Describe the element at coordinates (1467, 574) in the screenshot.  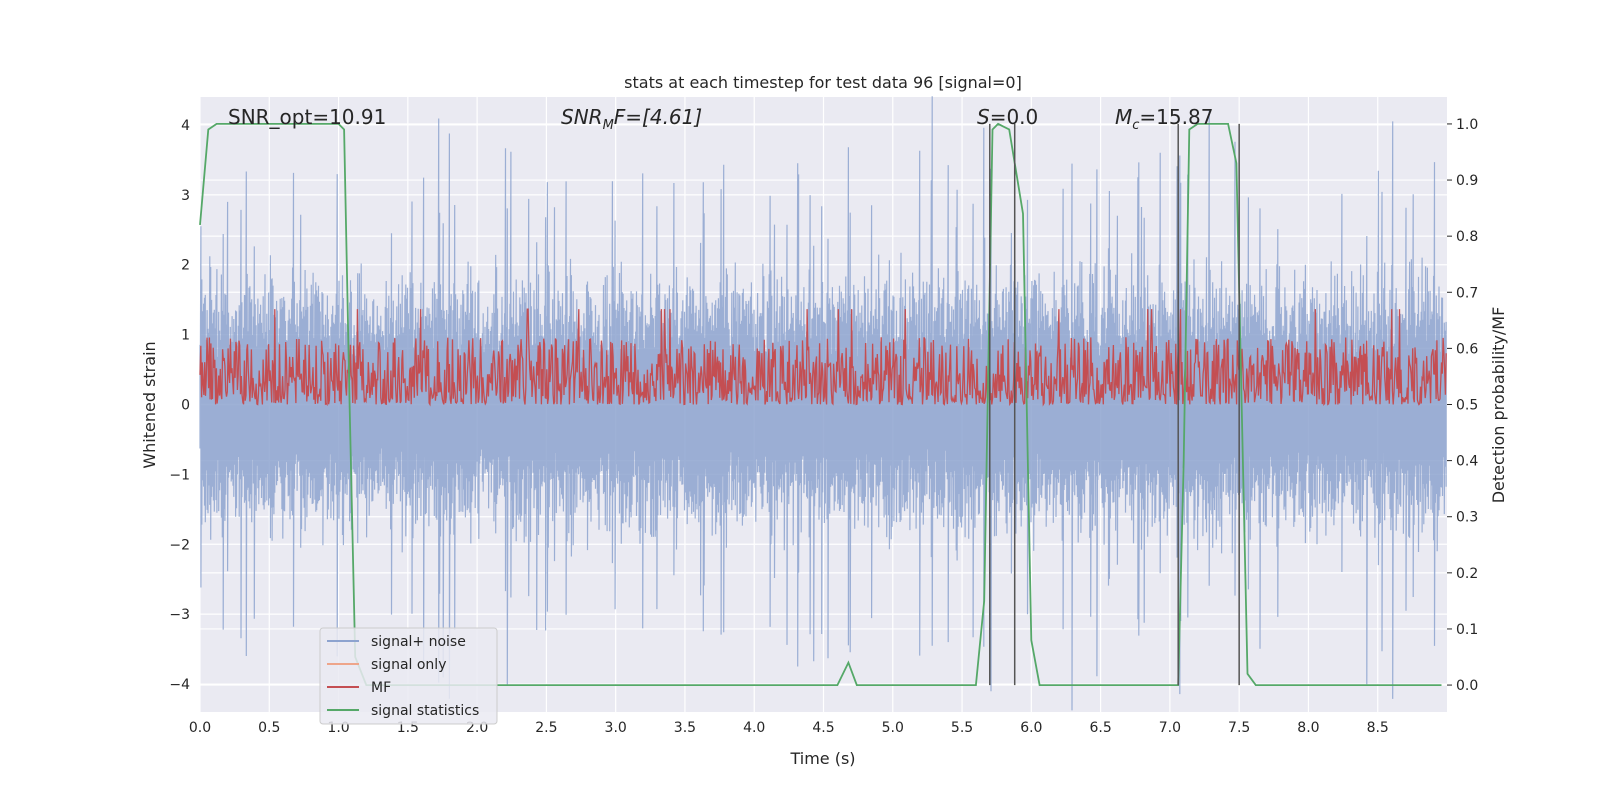
I see `y2-tick-label: 0.2` at that location.